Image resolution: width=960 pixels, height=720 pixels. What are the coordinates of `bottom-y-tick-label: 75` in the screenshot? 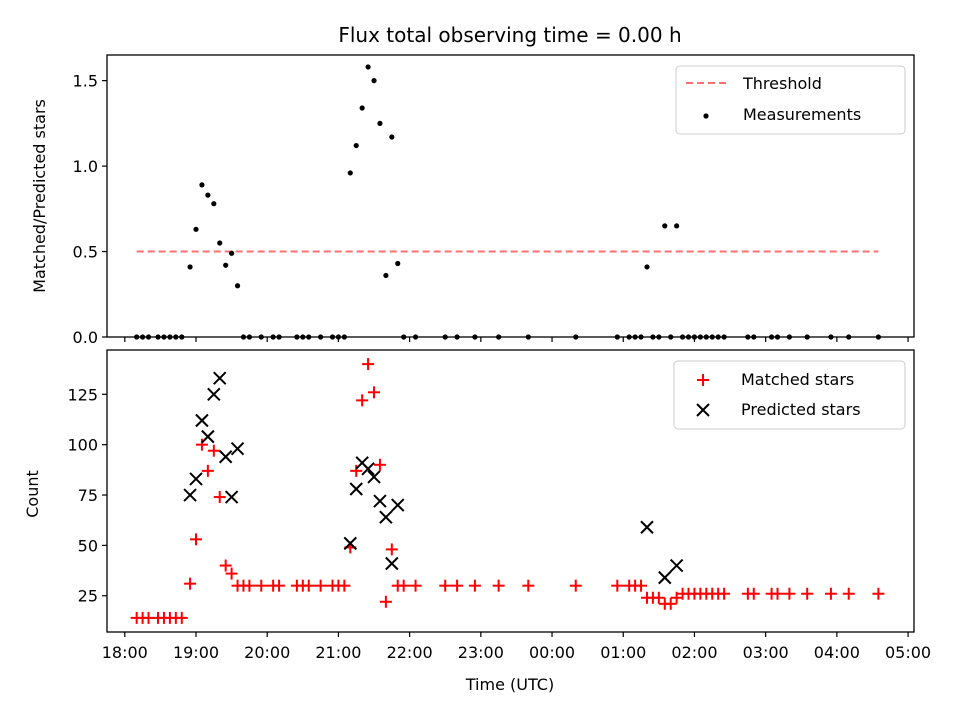 It's located at (88, 495).